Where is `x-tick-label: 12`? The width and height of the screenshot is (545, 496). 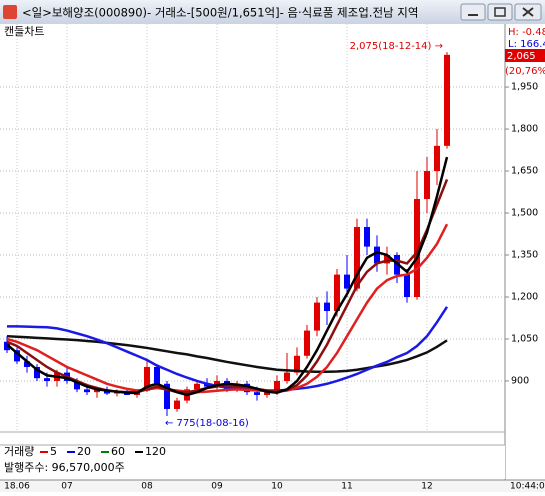
x-tick-label: 12 is located at coordinates (426, 487).